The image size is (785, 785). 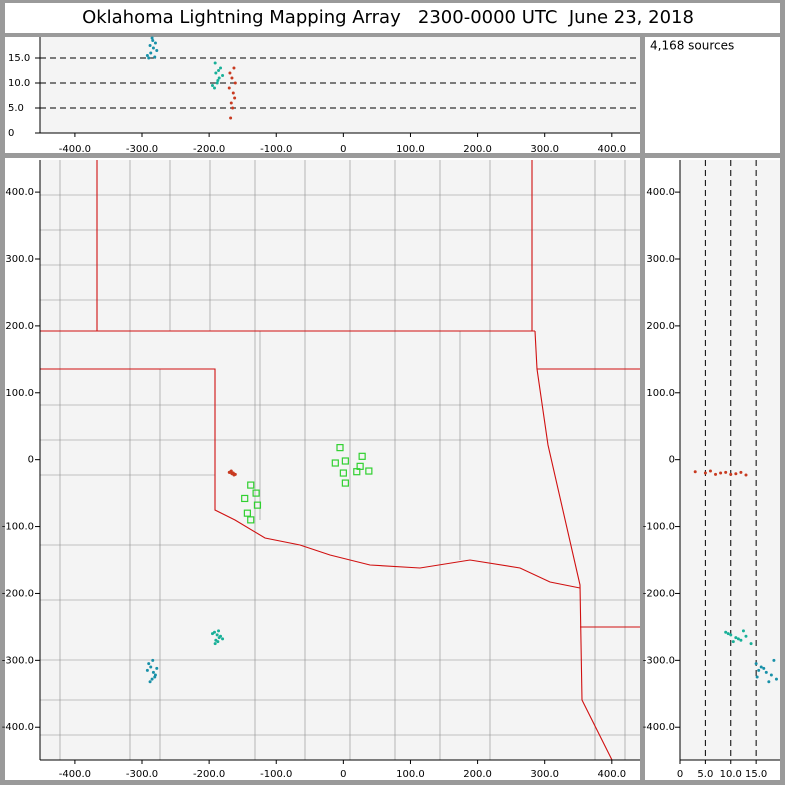 I want to click on x-tick-label: -300.0, so click(x=142, y=774).